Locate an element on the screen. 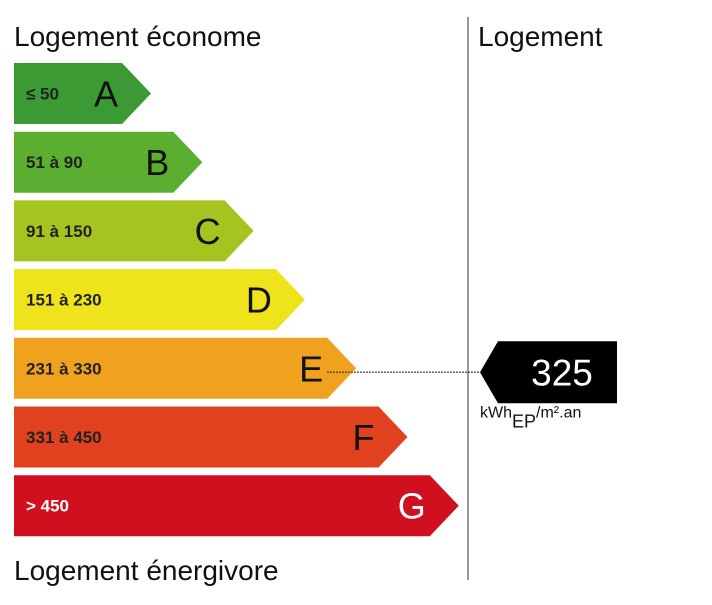 The width and height of the screenshot is (712, 605). unit-sub: EP is located at coordinates (524, 421).